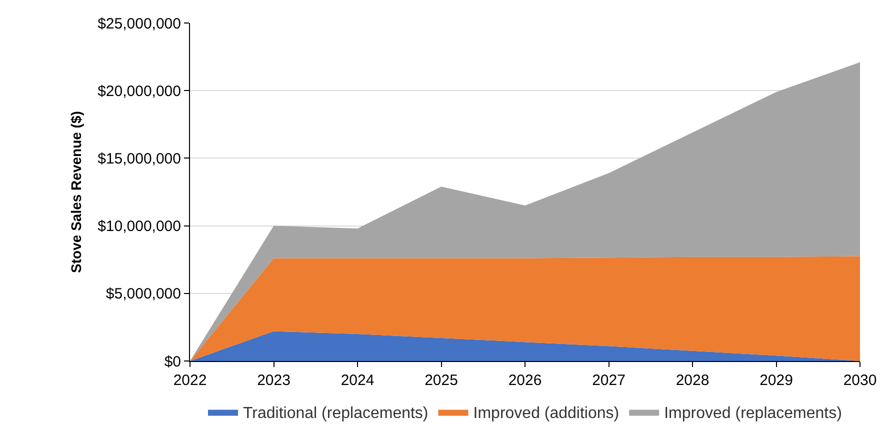  Describe the element at coordinates (609, 380) in the screenshot. I see `x-tick-label: 2027` at that location.